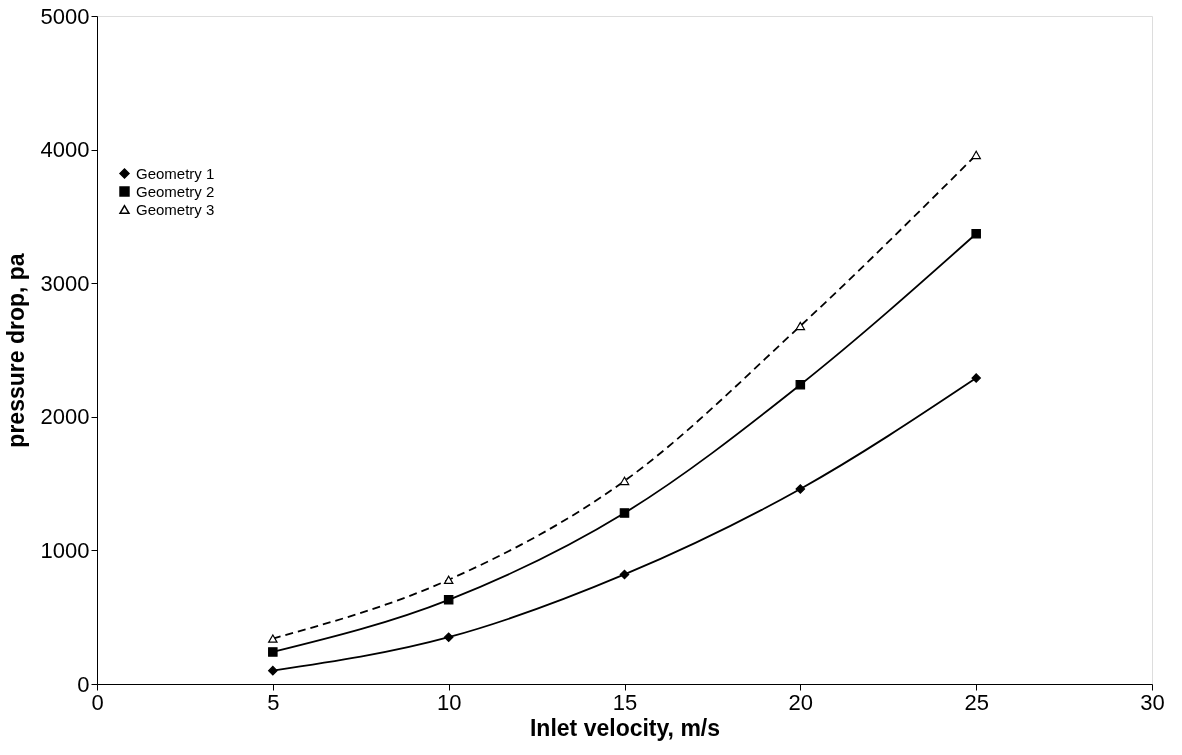 This screenshot has height=755, width=1182. What do you see at coordinates (273, 702) in the screenshot?
I see `x-tick-label: 5` at bounding box center [273, 702].